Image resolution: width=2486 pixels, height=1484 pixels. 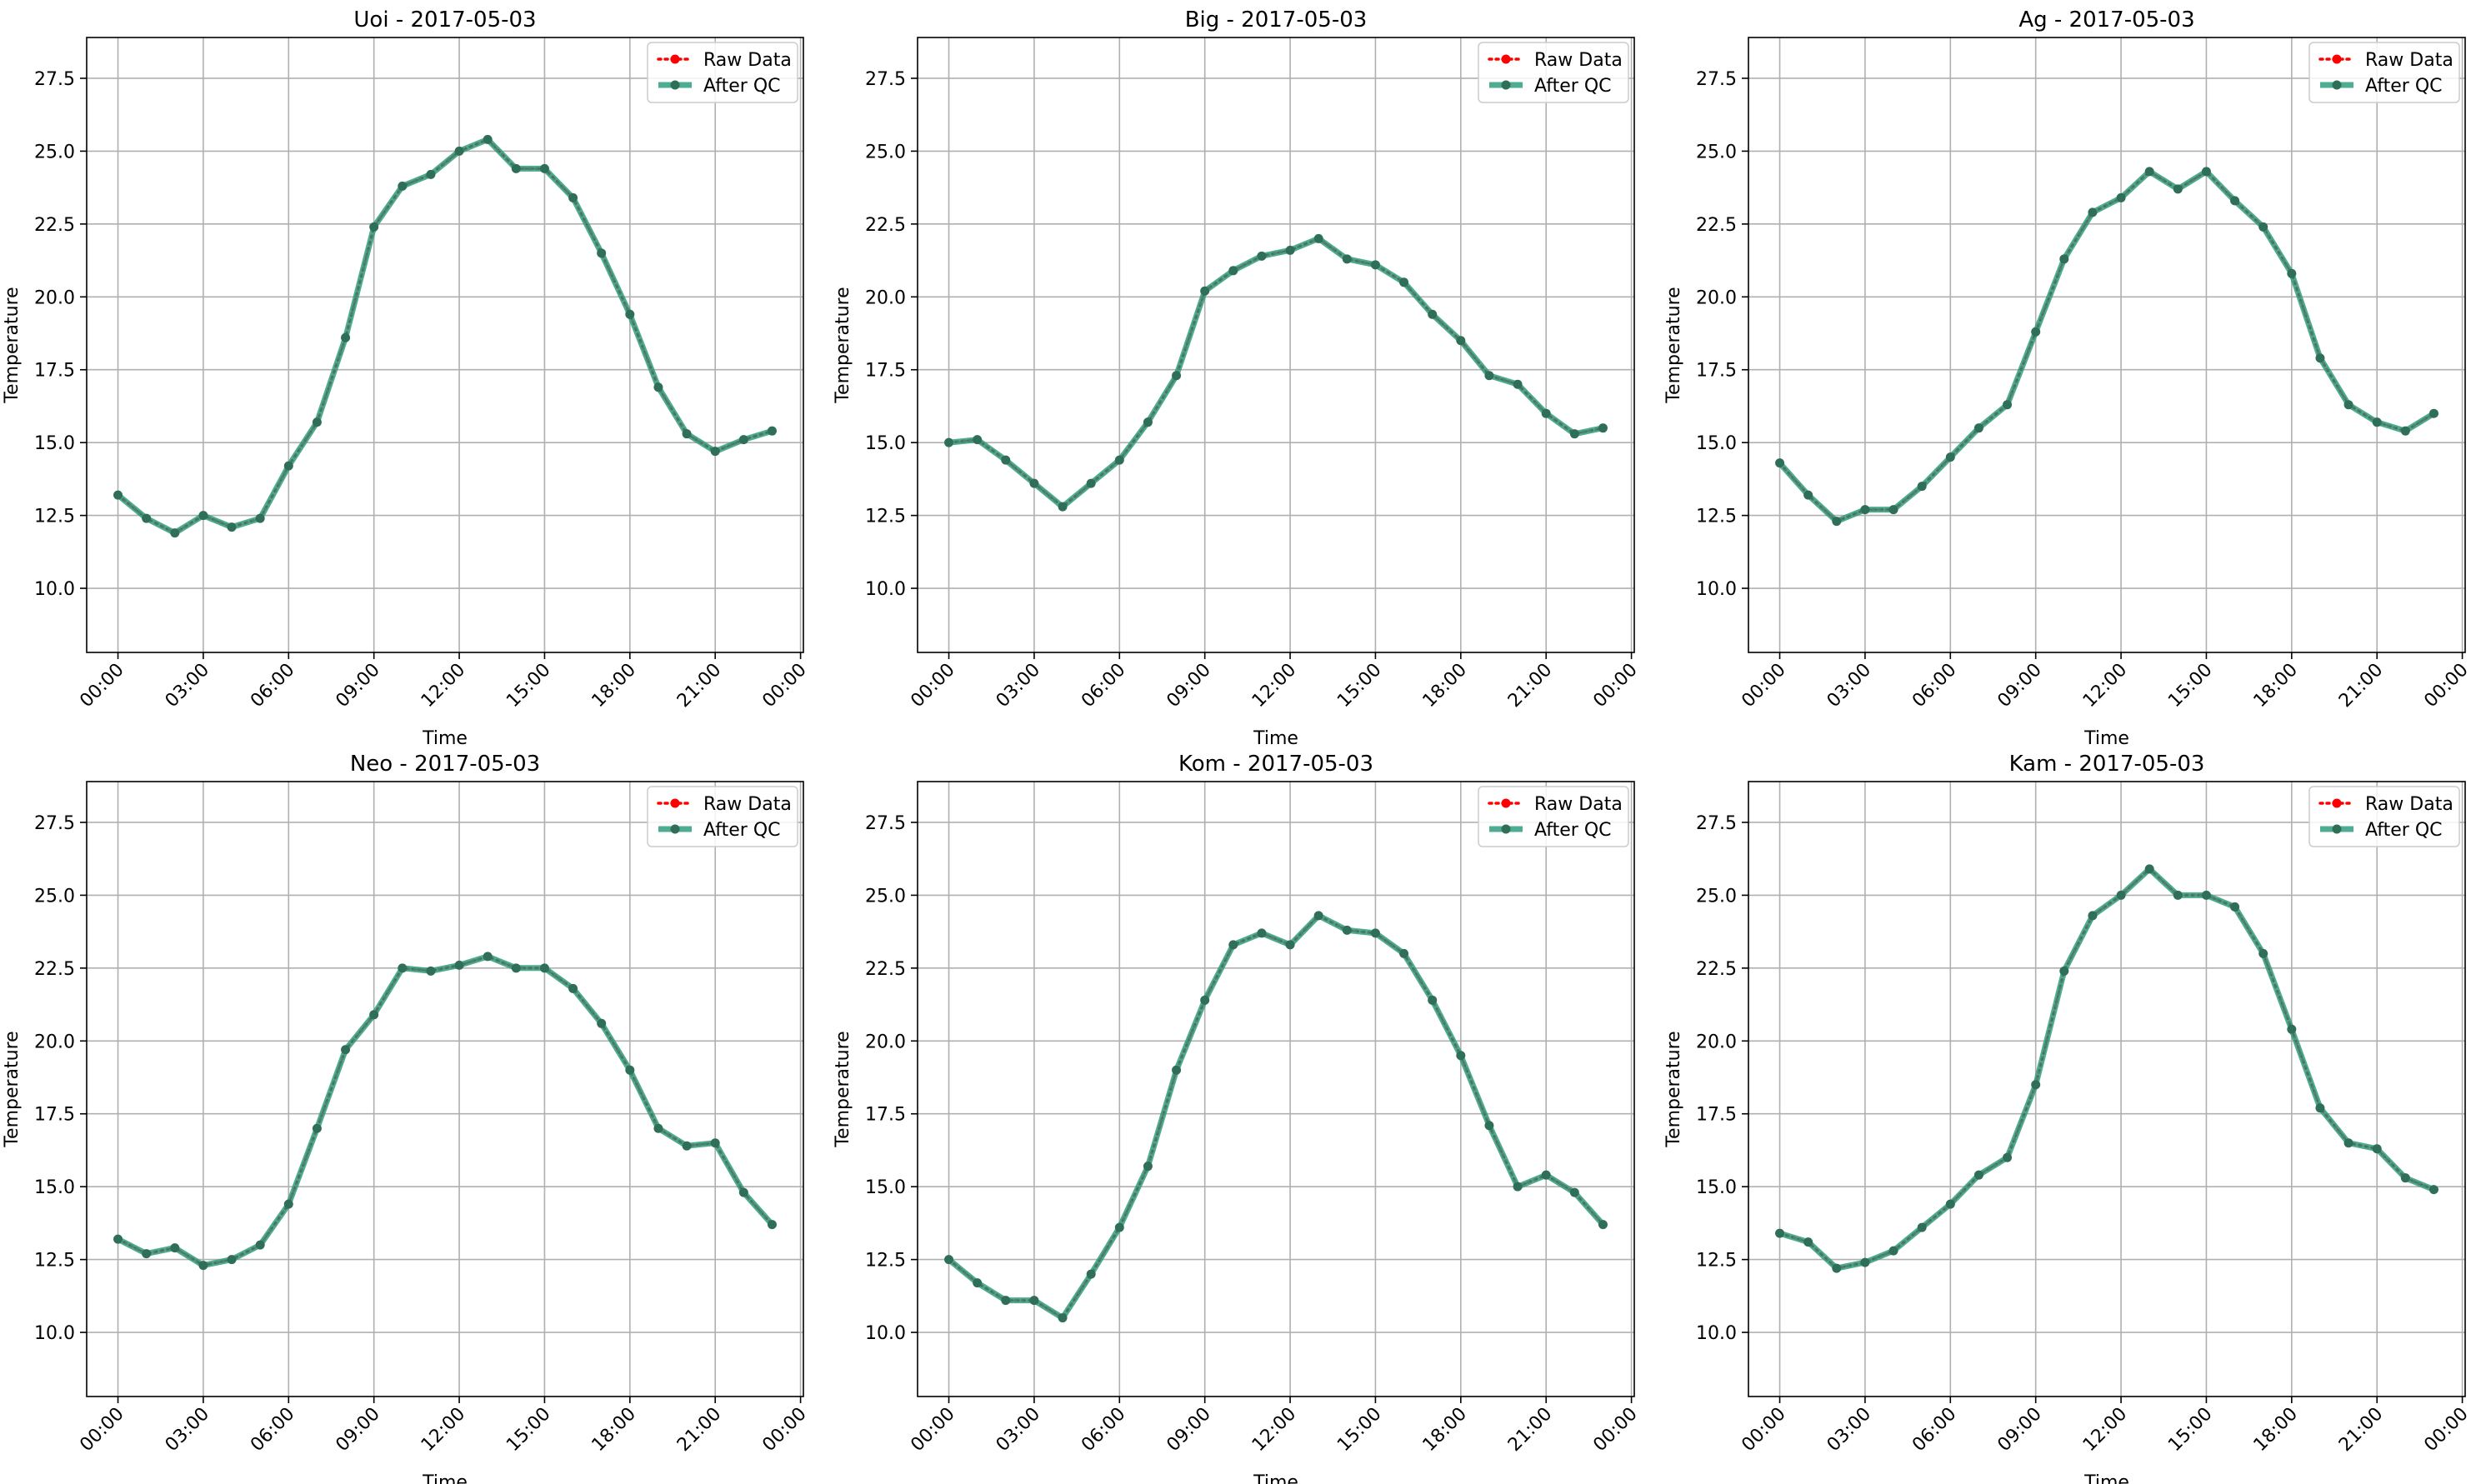 I want to click on chart-title: Kom - 2017-05-03, so click(x=1275, y=764).